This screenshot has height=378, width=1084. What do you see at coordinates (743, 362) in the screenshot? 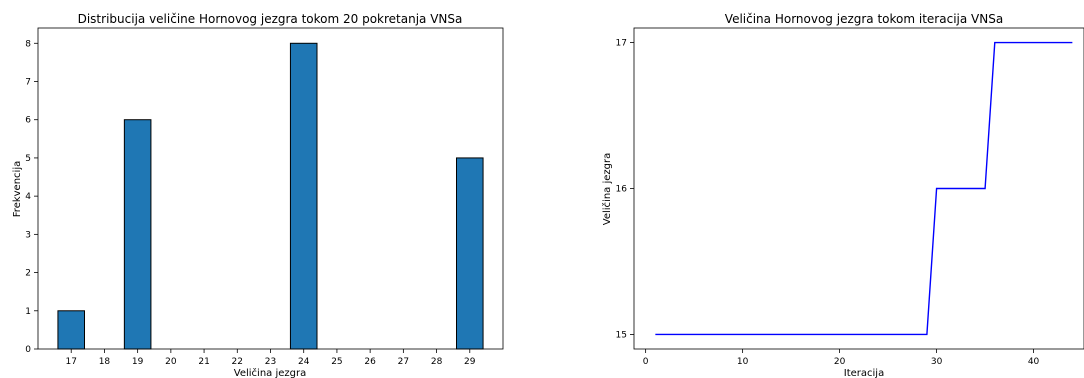
I see `x-tick-label: 10` at bounding box center [743, 362].